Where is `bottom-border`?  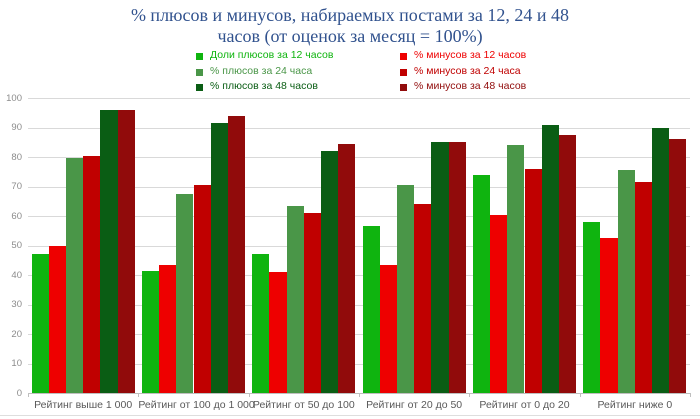 bottom-border is located at coordinates (350, 415).